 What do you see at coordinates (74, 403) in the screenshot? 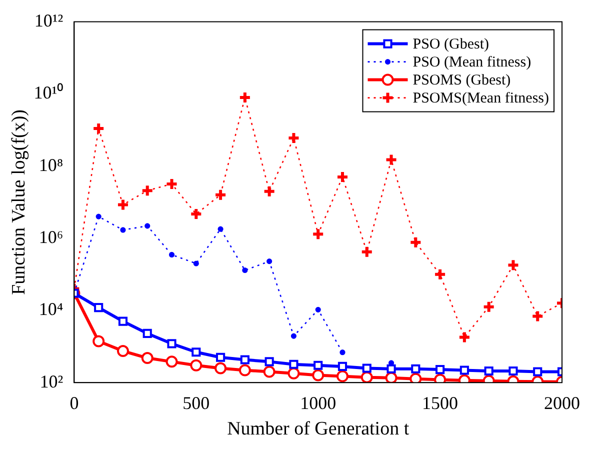
I see `x-tick-label: 0` at bounding box center [74, 403].